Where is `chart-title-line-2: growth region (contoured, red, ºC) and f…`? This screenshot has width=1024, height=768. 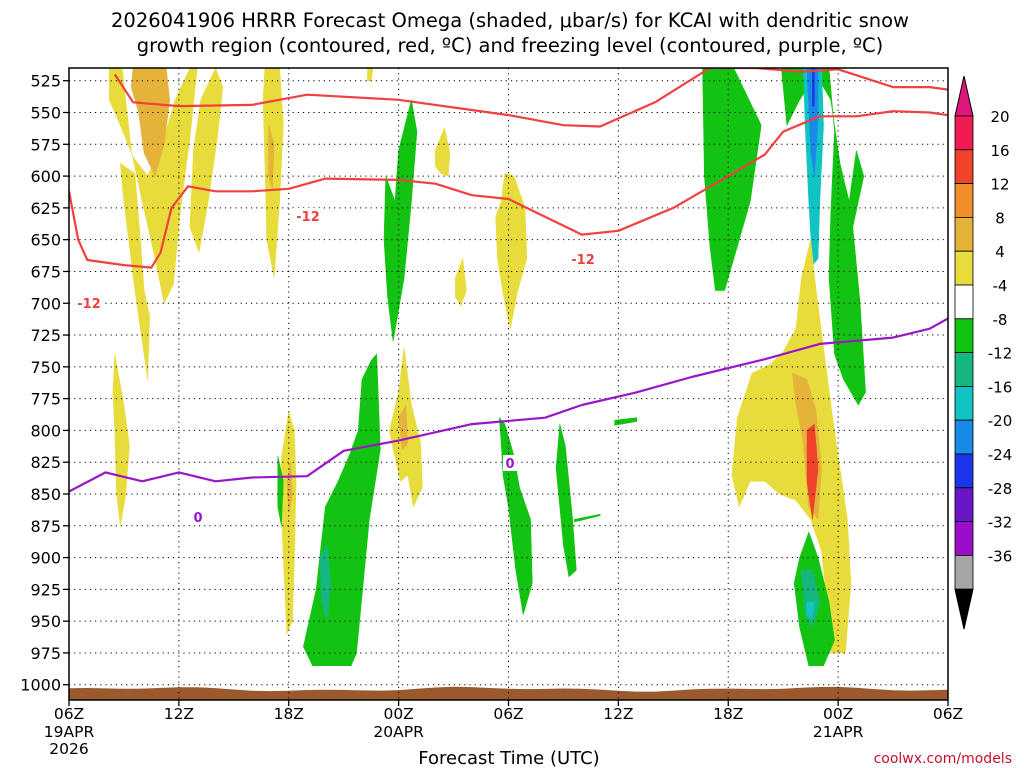
chart-title-line-2: growth region (contoured, red, ºC) and f… is located at coordinates (510, 45).